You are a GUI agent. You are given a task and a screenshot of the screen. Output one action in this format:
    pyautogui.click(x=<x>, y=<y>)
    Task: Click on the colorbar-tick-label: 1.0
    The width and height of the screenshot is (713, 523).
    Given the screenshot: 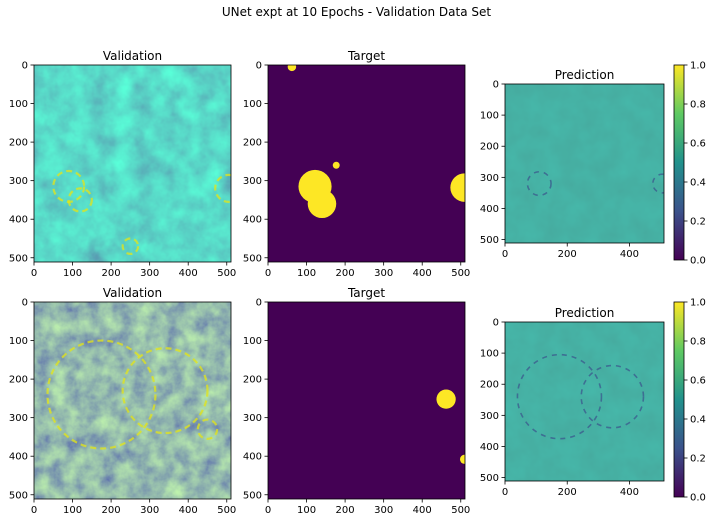 What is the action you would take?
    pyautogui.click(x=698, y=303)
    